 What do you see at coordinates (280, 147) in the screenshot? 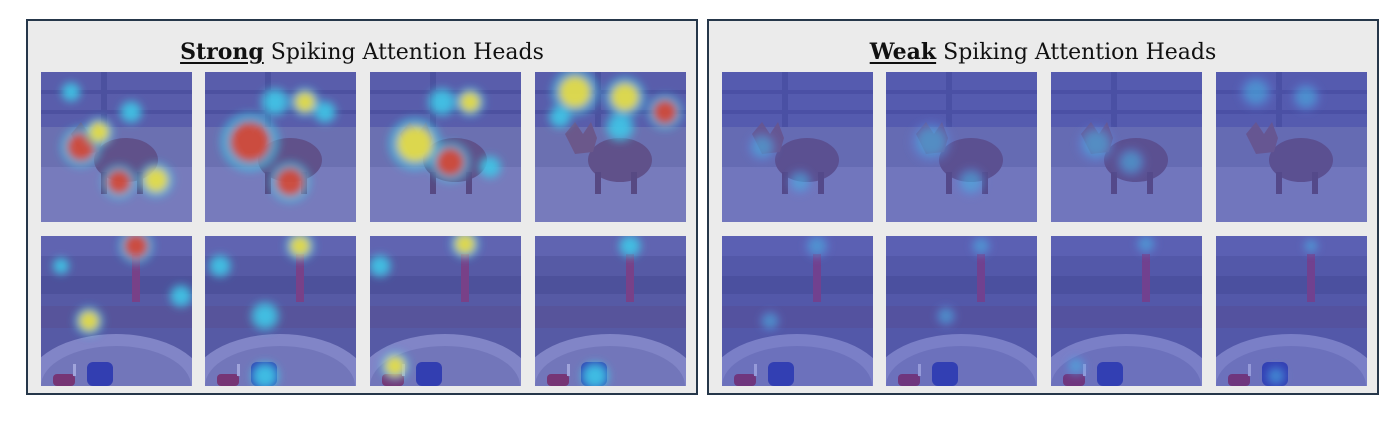
I see `attention-map-strong-row1-head2` at bounding box center [280, 147].